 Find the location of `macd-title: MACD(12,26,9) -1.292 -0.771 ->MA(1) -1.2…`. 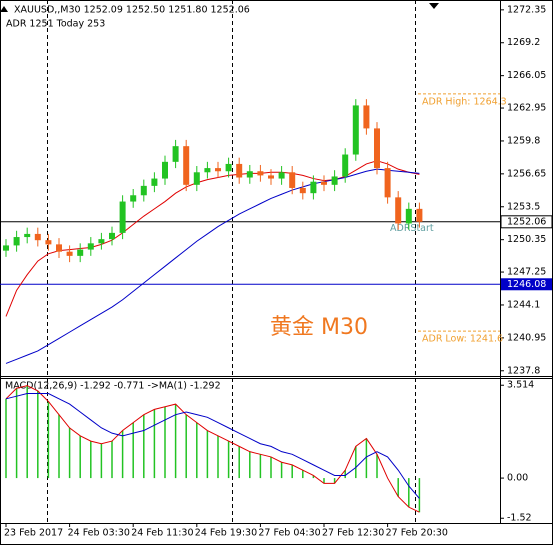

macd-title: MACD(12,26,9) -1.292 -0.771 ->MA(1) -1.2… is located at coordinates (113, 386).